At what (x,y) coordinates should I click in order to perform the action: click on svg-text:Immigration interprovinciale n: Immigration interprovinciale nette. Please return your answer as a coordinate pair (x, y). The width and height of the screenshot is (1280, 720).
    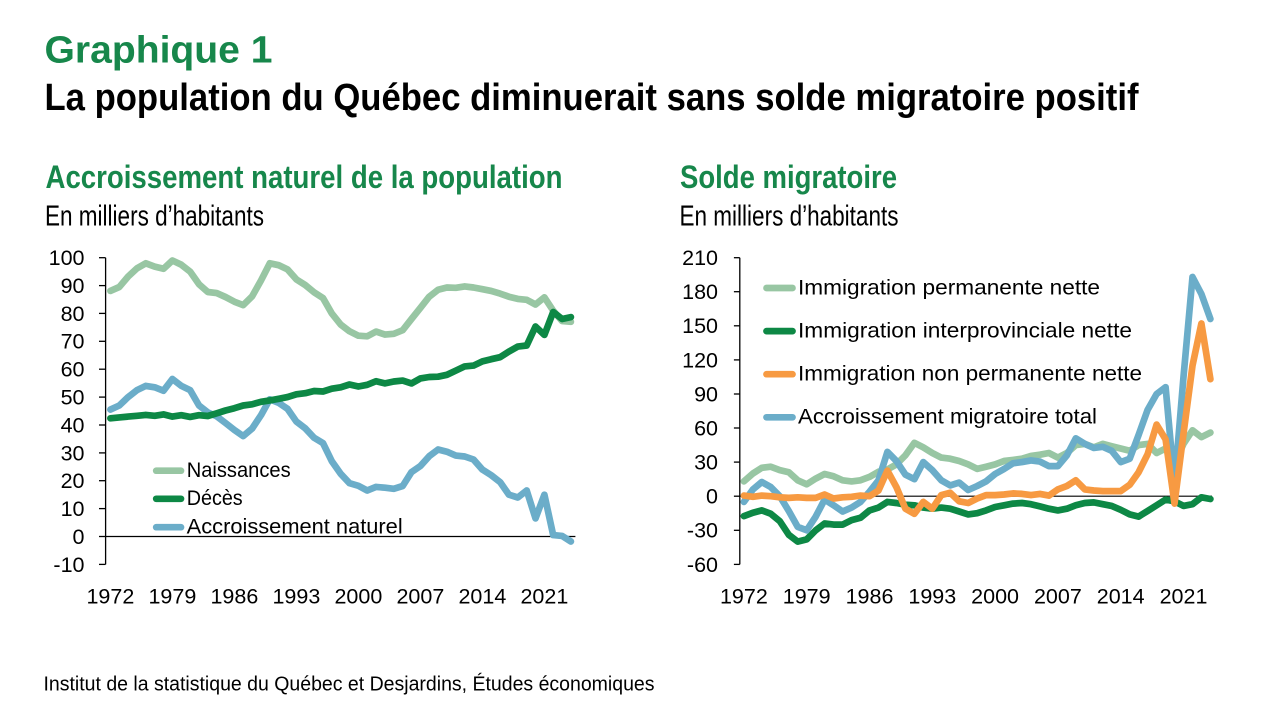
    Looking at the image, I should click on (965, 330).